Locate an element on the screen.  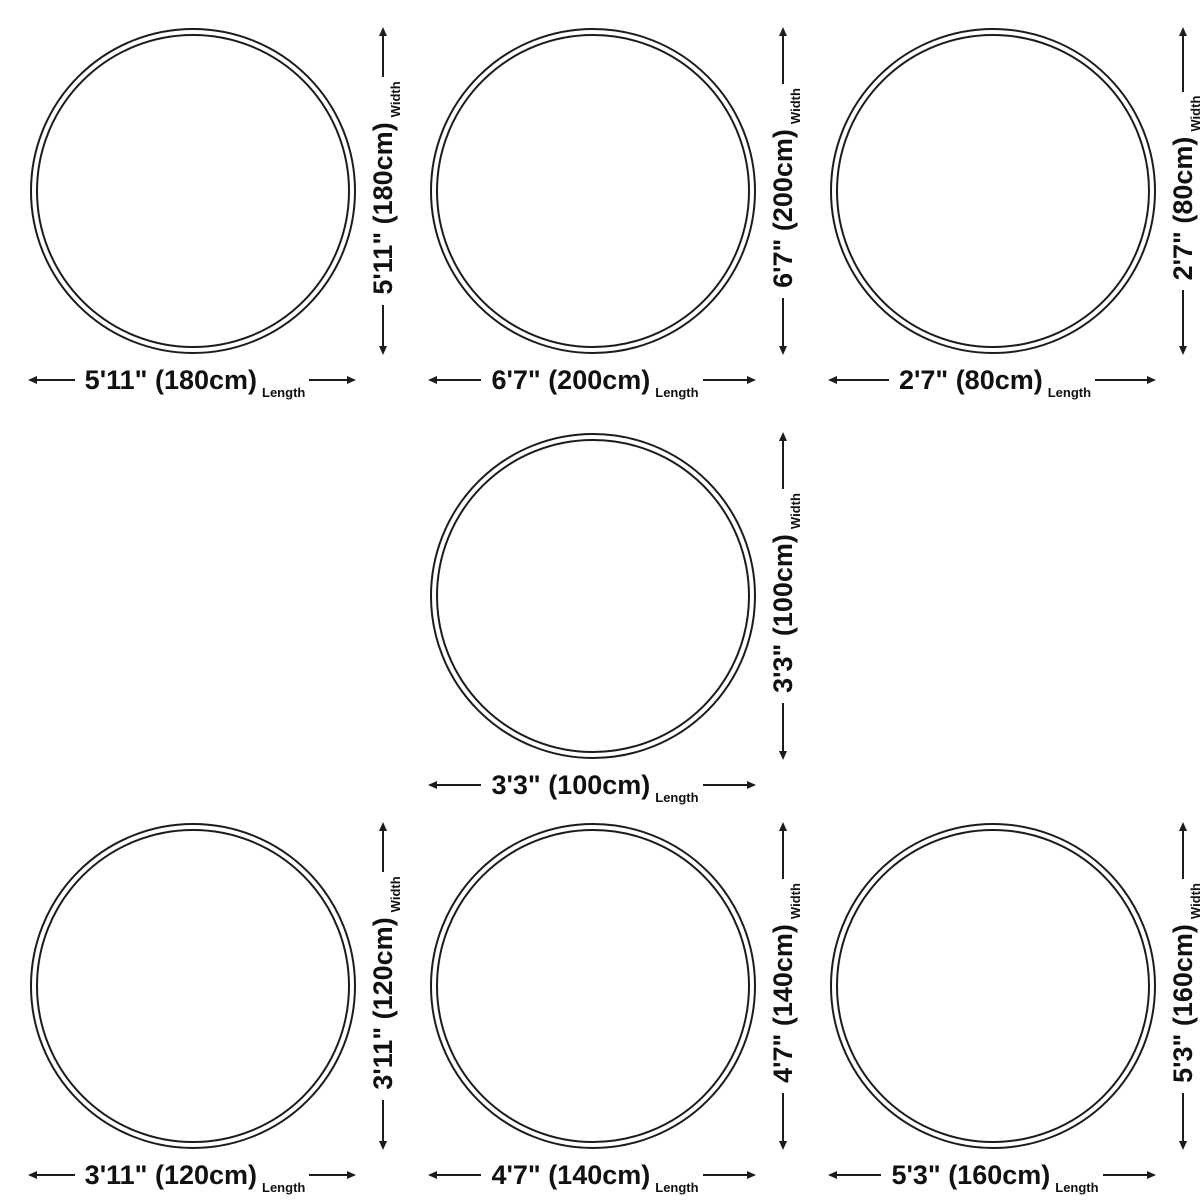
length-value: 2'7" (80cm) is located at coordinates (970, 379).